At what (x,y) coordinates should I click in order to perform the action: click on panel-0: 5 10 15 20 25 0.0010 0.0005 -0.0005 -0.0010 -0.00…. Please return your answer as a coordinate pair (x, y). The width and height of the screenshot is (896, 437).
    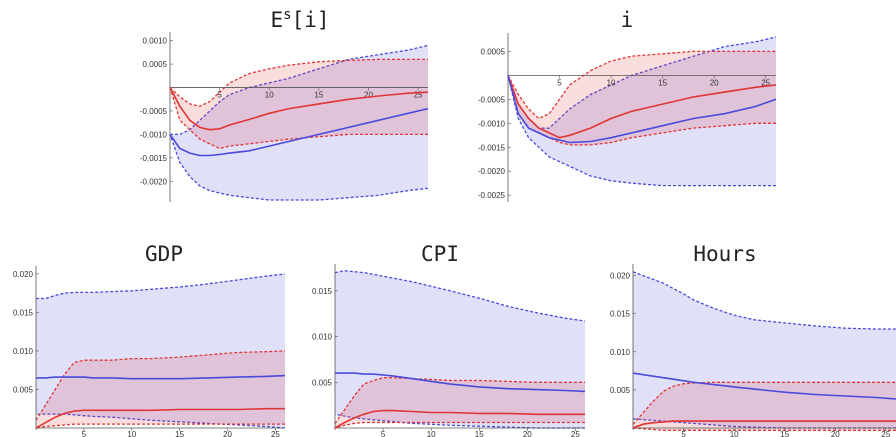
    Looking at the image, I should click on (284, 117).